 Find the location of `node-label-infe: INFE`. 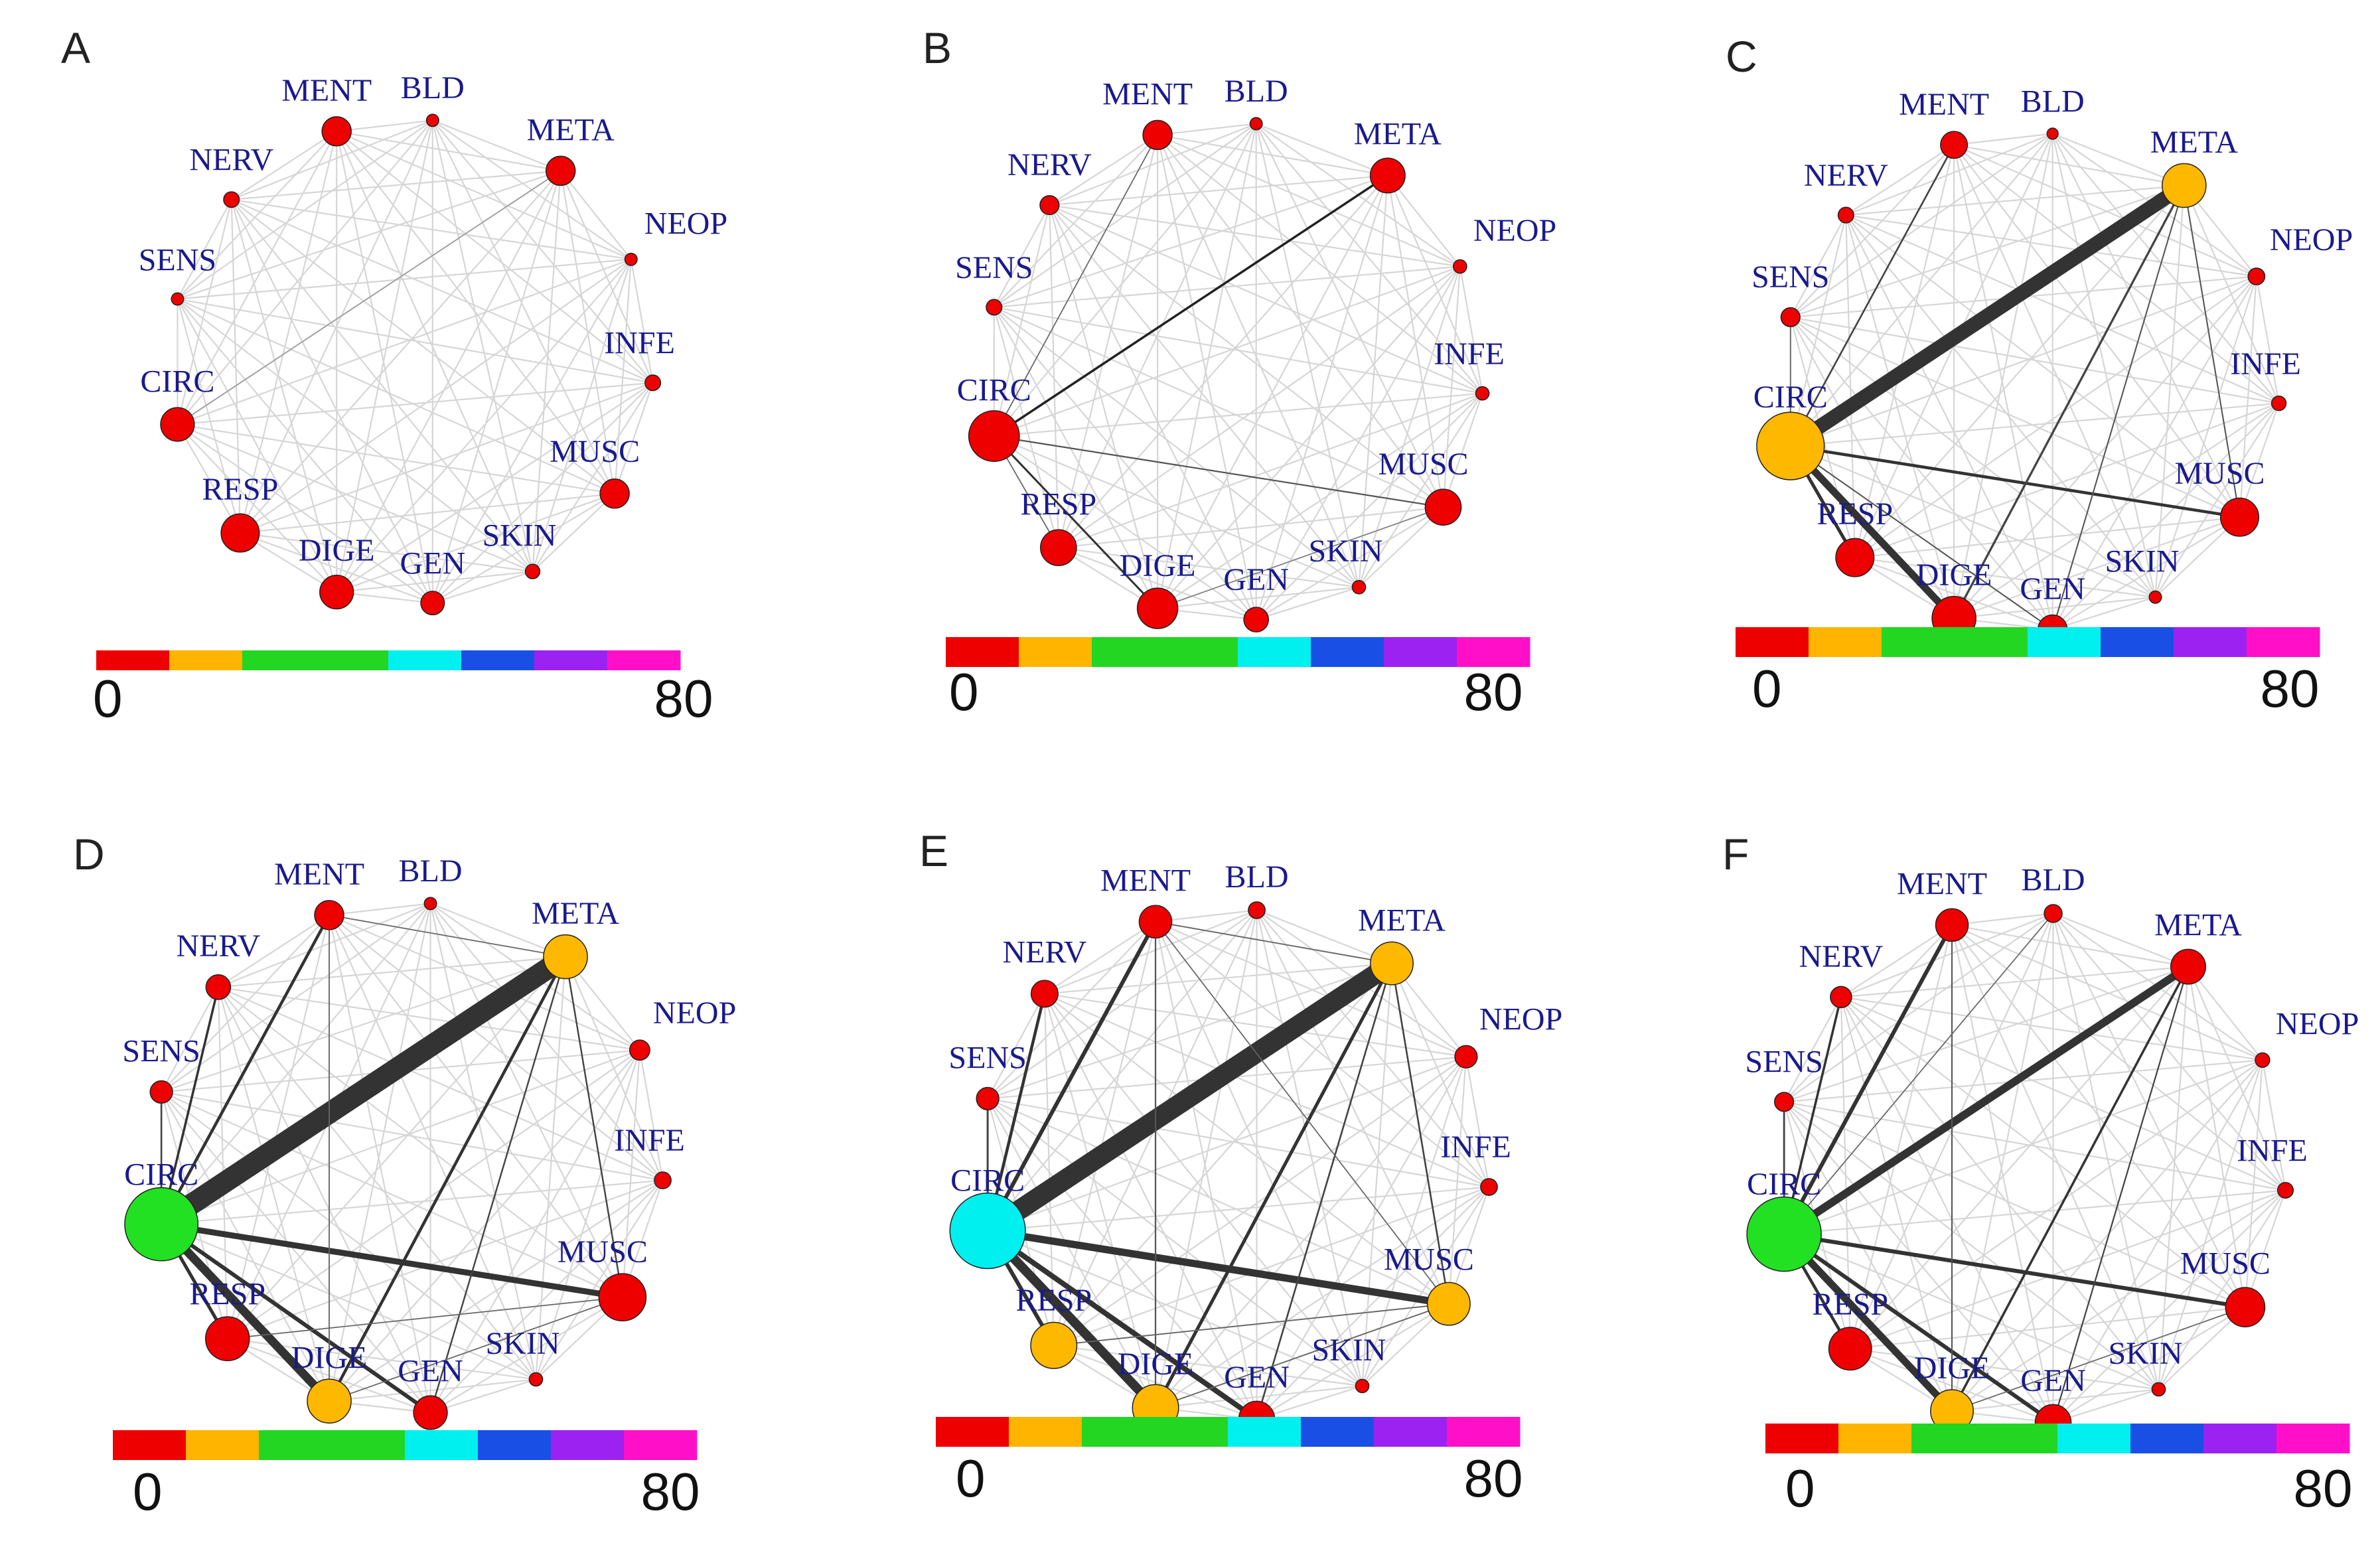

node-label-infe: INFE is located at coordinates (2265, 364).